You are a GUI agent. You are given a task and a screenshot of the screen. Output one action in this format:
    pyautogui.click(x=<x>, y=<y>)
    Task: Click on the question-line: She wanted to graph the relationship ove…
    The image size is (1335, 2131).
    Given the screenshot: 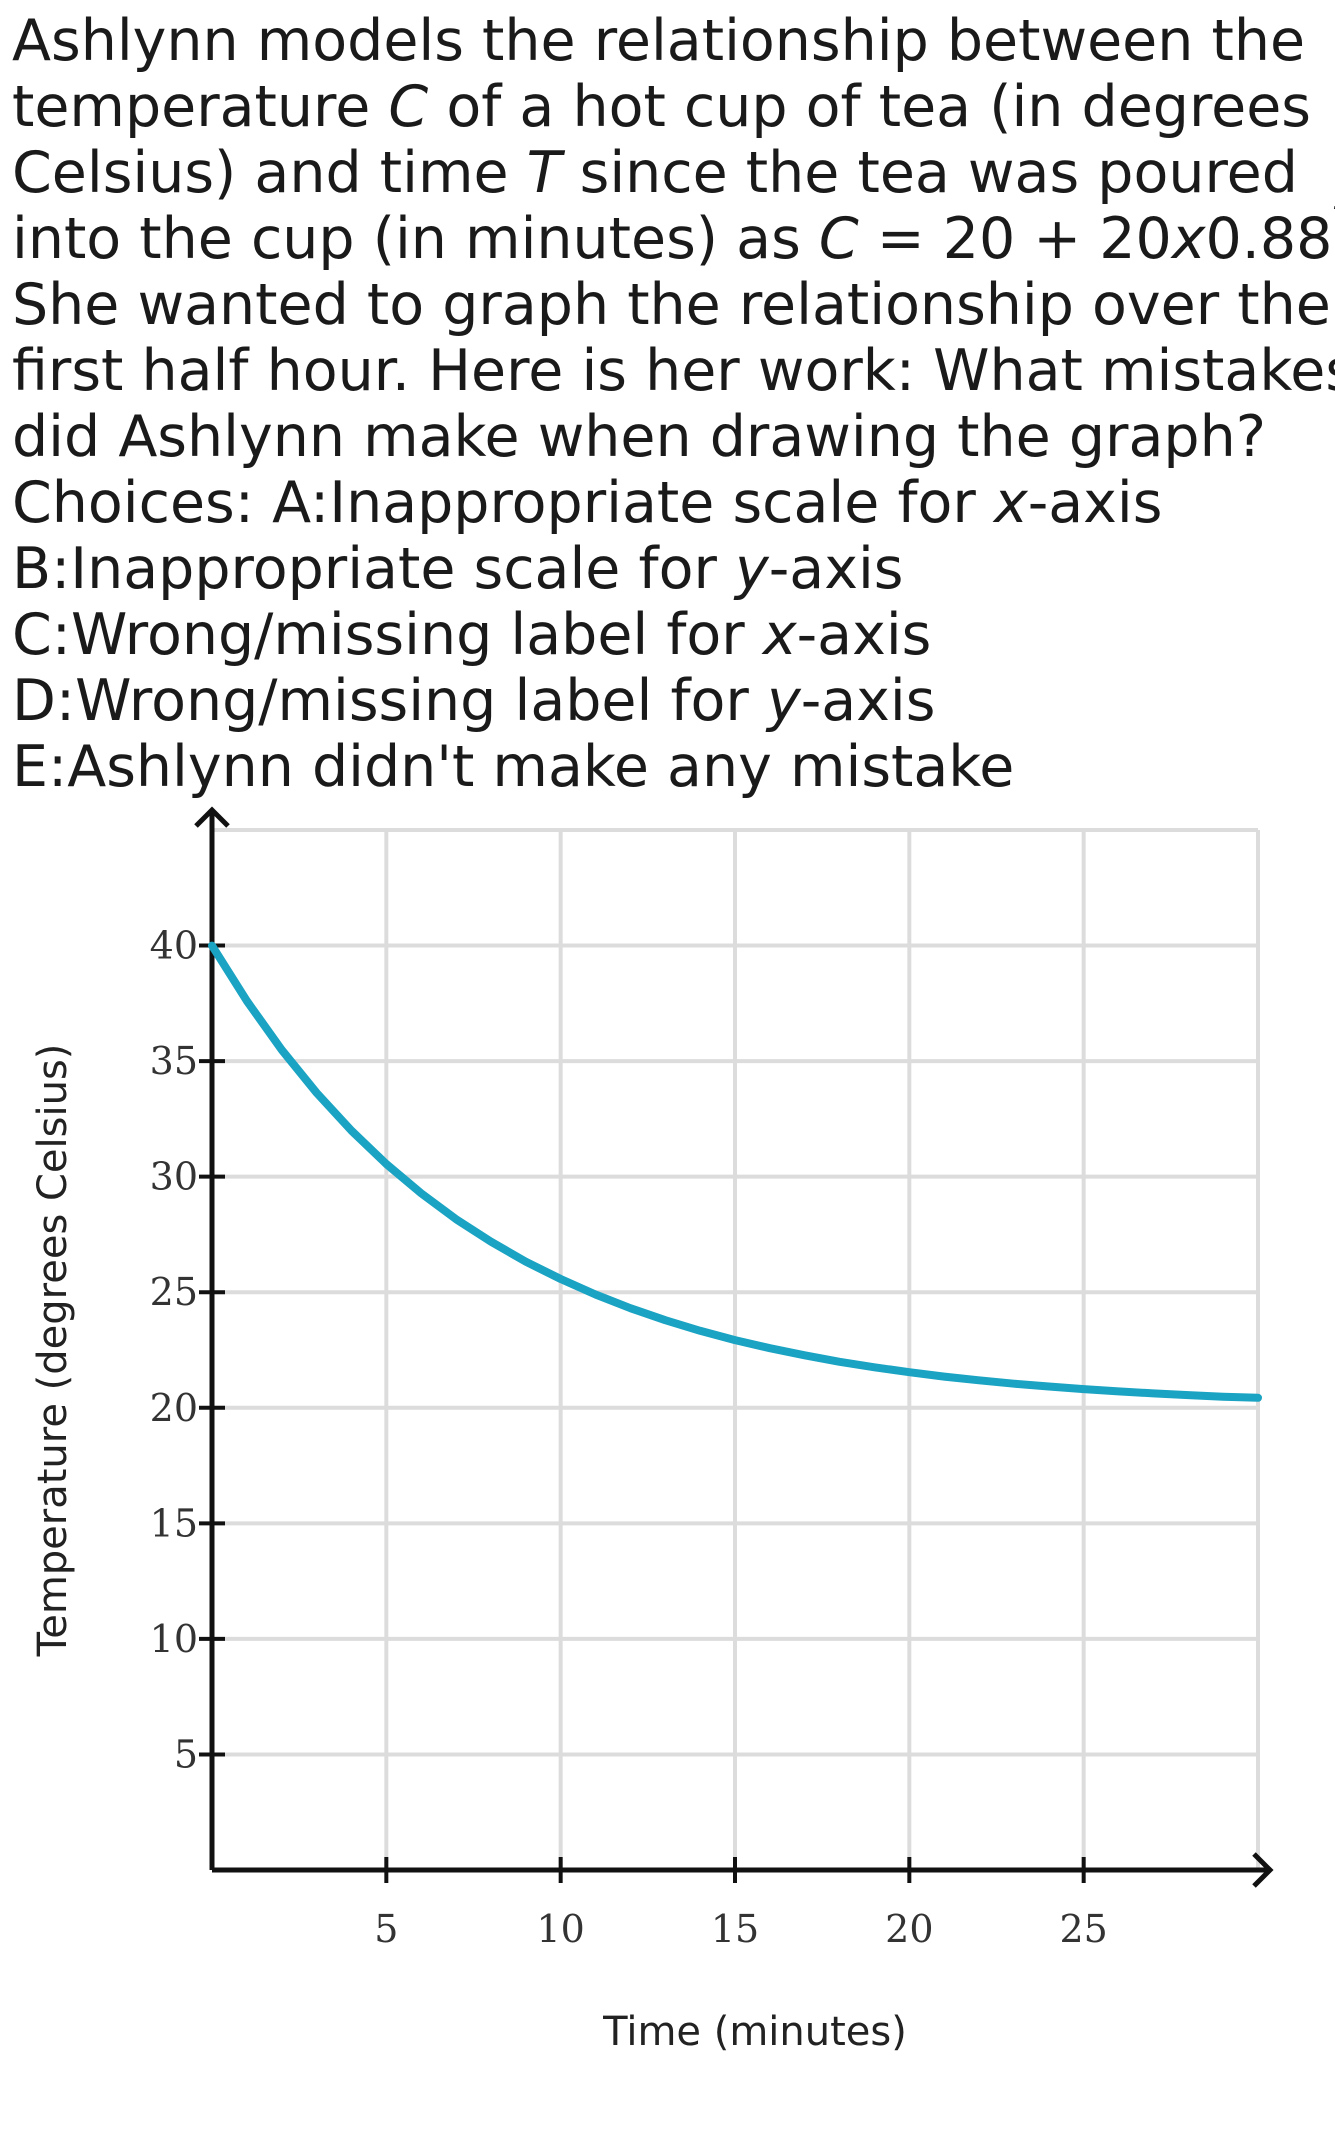 What is the action you would take?
    pyautogui.click(x=671, y=305)
    